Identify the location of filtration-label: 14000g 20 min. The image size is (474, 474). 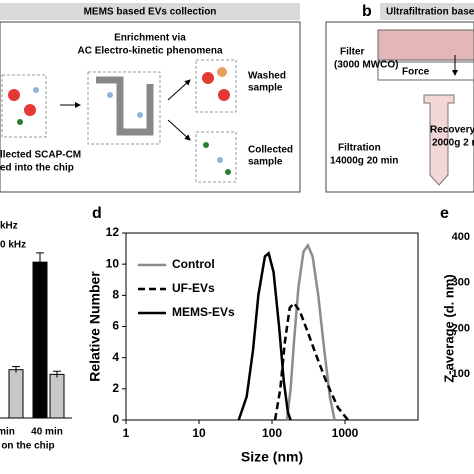
(364, 161).